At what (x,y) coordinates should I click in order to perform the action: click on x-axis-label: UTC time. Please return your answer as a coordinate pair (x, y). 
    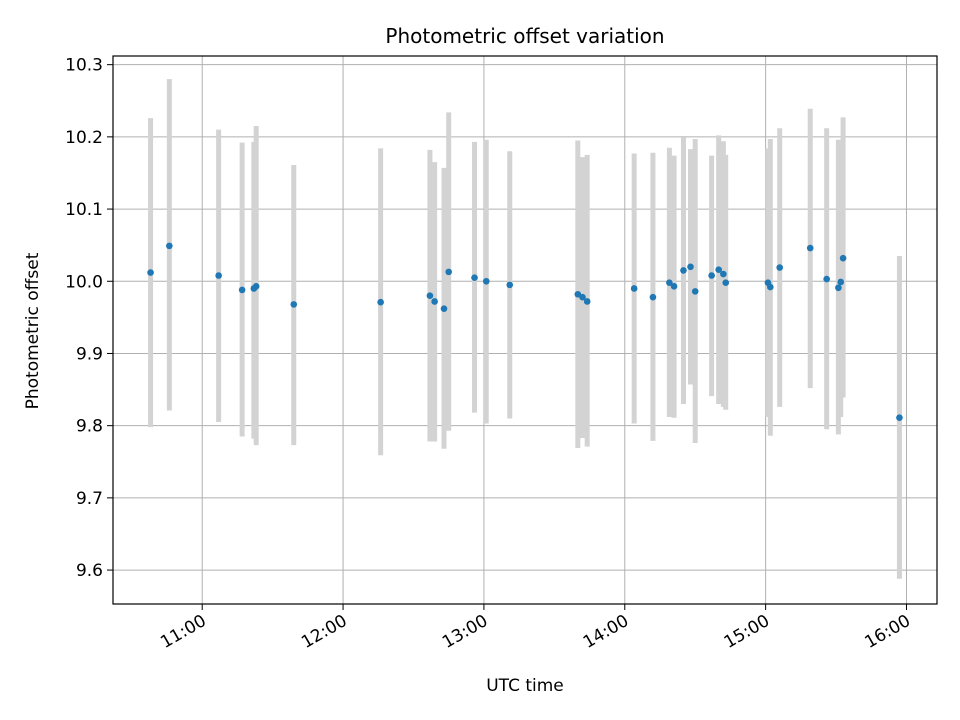
    Looking at the image, I should click on (525, 686).